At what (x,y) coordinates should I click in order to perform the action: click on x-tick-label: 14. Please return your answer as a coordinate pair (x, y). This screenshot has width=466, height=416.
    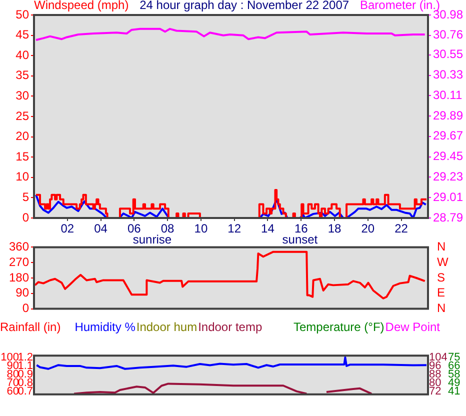
    Looking at the image, I should click on (268, 229).